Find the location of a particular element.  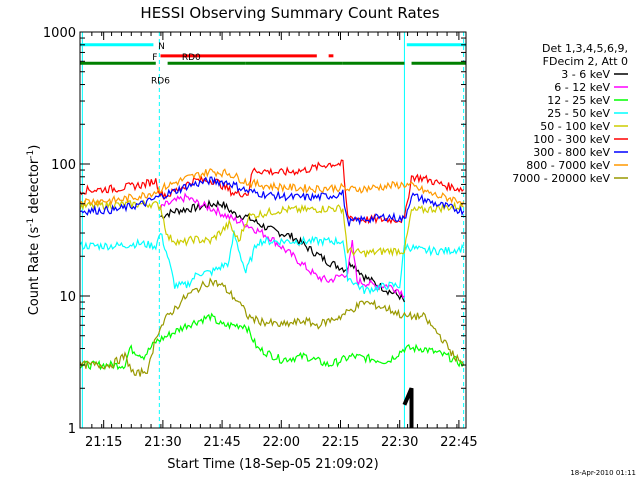

x-tick-label-5: 22:30 is located at coordinates (399, 442).